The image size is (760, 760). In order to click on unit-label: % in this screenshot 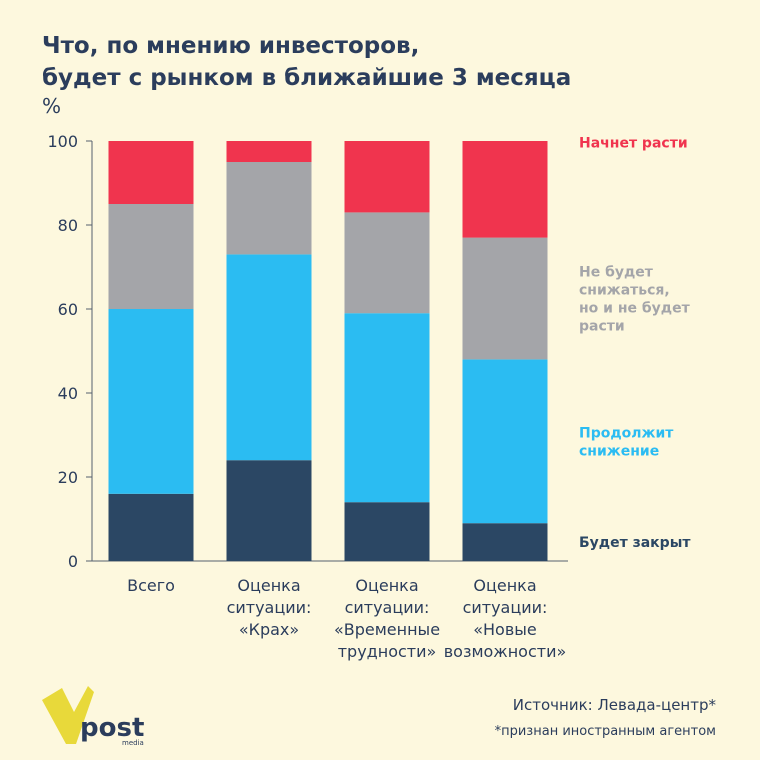, I will do `click(52, 106)`.